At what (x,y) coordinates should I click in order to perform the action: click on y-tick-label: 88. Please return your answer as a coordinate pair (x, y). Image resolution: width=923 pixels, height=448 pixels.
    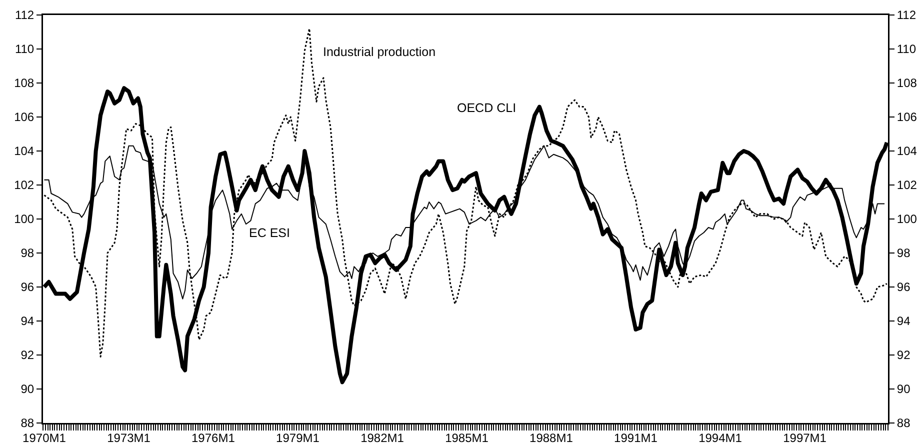
    Looking at the image, I should click on (27, 423).